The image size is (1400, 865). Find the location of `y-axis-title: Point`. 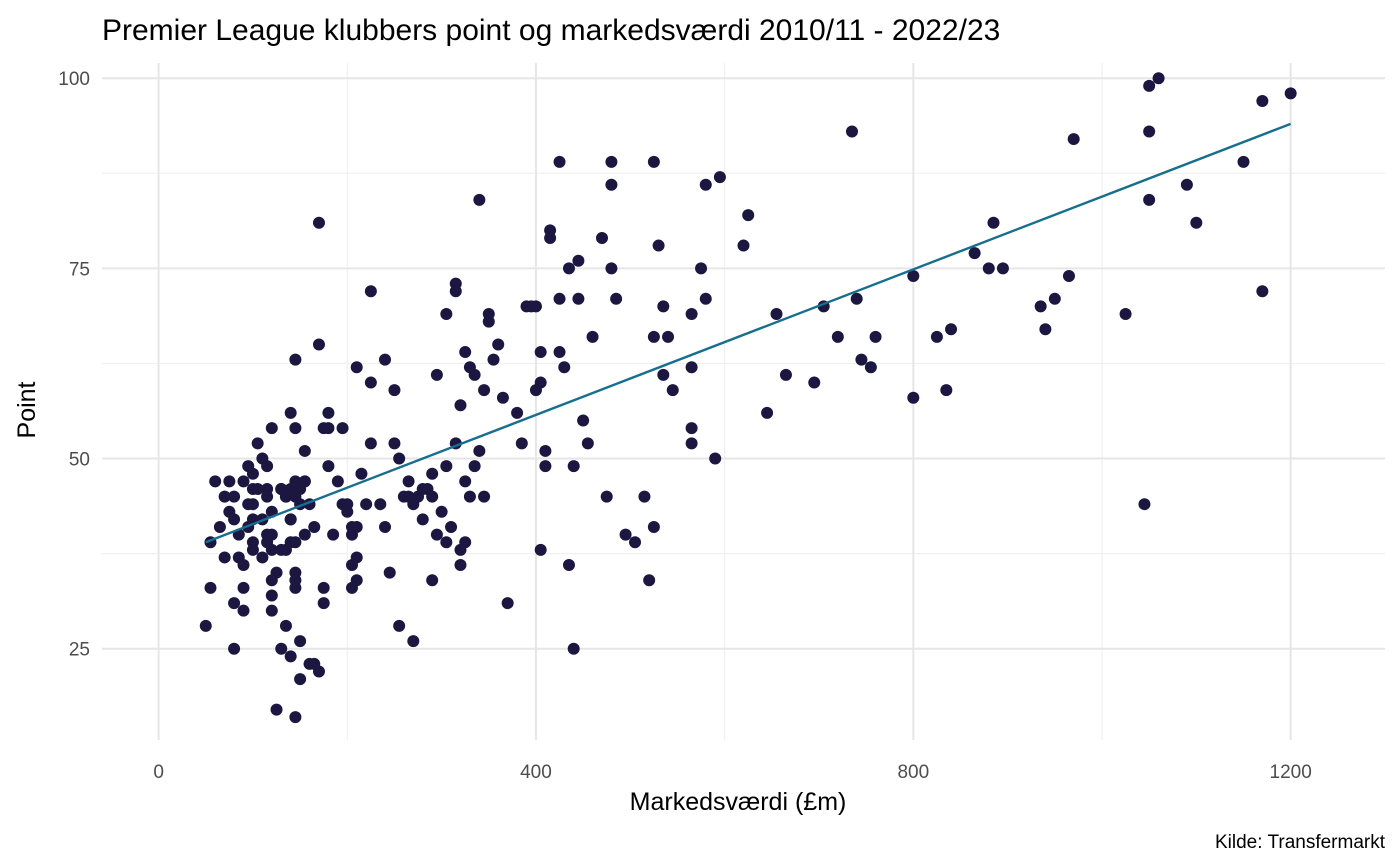

y-axis-title: Point is located at coordinates (27, 409).